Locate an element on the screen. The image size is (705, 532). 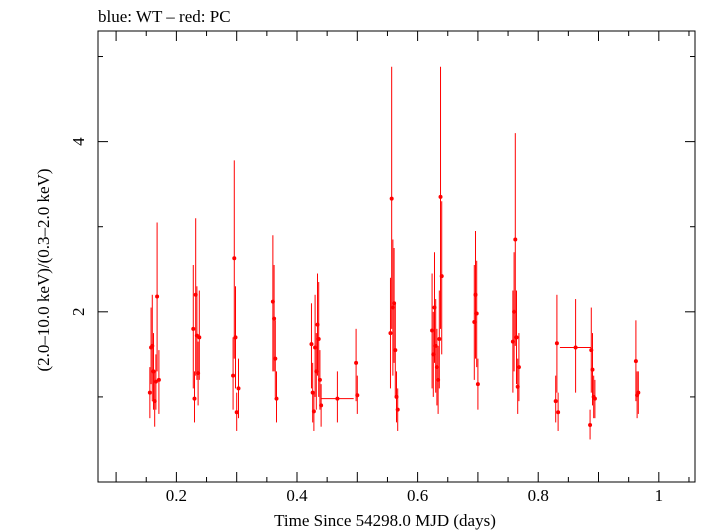
y-axis-label: (2.0–10.0 keV)/(0.3–2.0 keV) is located at coordinates (43, 269).